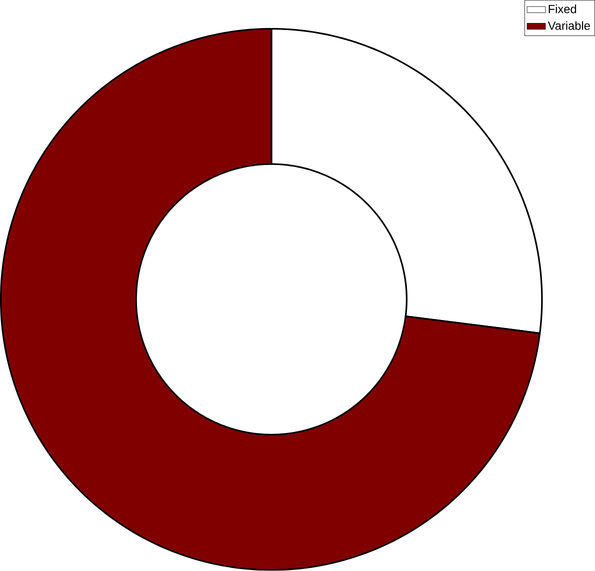  Describe the element at coordinates (562, 9) in the screenshot. I see `legend-label: Fixed` at that location.